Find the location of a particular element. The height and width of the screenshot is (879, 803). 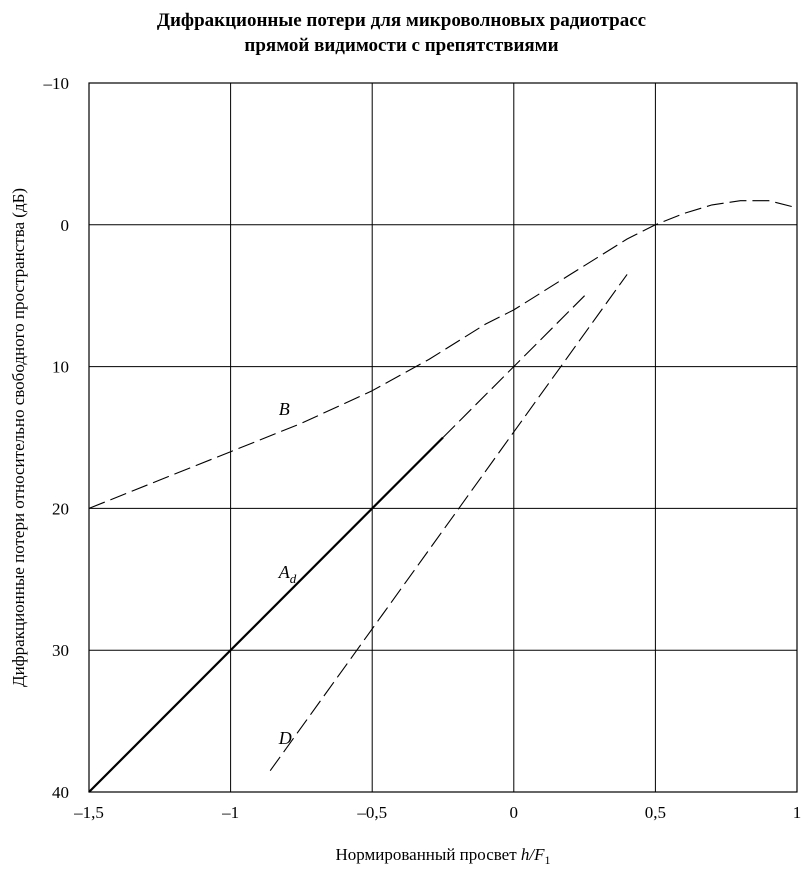

chart-title-line-2: прямой видимости с препятствиями is located at coordinates (401, 45).